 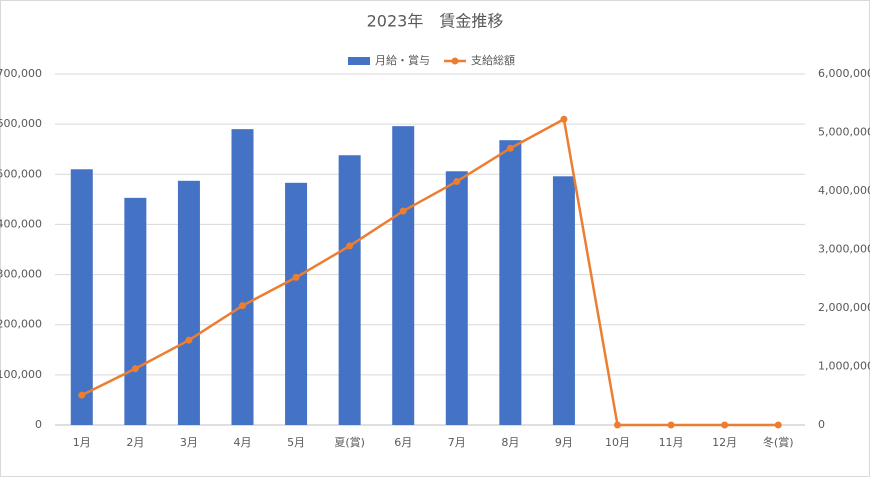 I want to click on y2-tick-label: 4,000,000, so click(x=844, y=190).